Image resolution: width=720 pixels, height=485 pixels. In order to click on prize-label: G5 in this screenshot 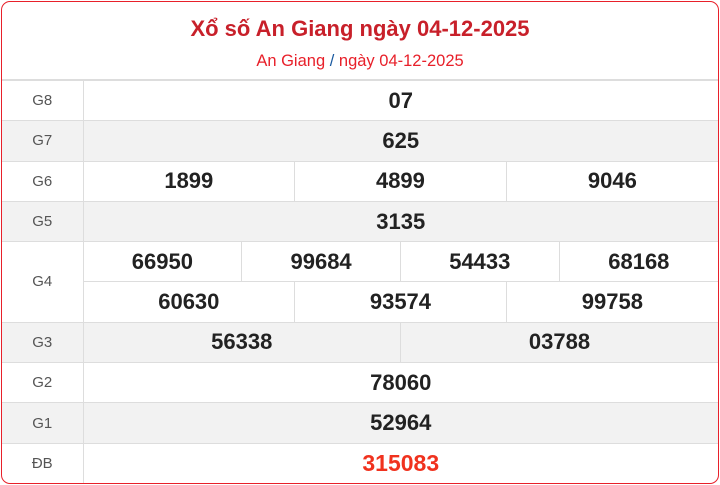, I will do `click(43, 221)`.